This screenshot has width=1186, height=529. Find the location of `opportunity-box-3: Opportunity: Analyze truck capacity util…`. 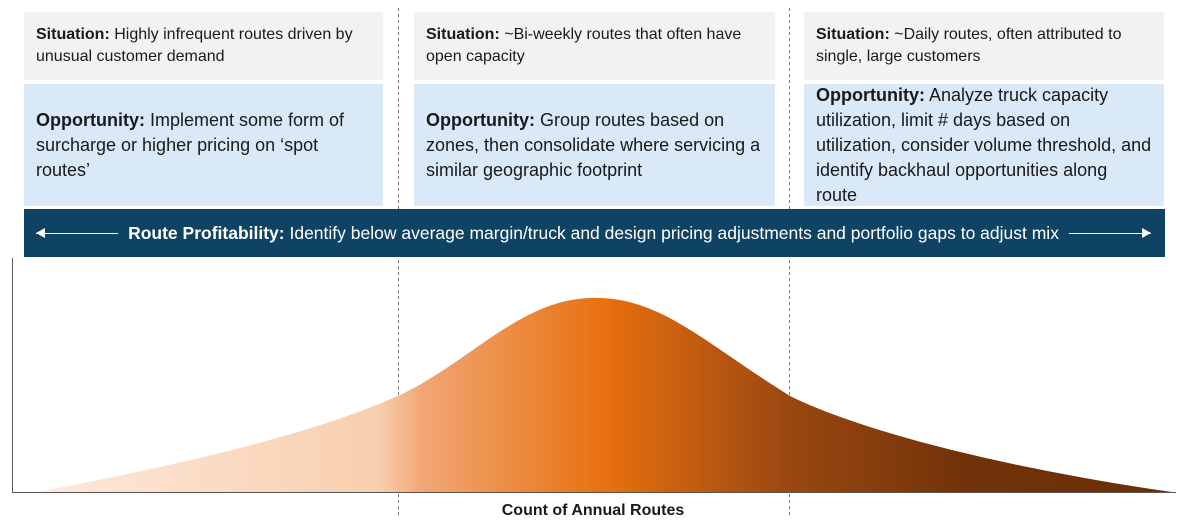

opportunity-box-3: Opportunity: Analyze truck capacity util… is located at coordinates (984, 145).